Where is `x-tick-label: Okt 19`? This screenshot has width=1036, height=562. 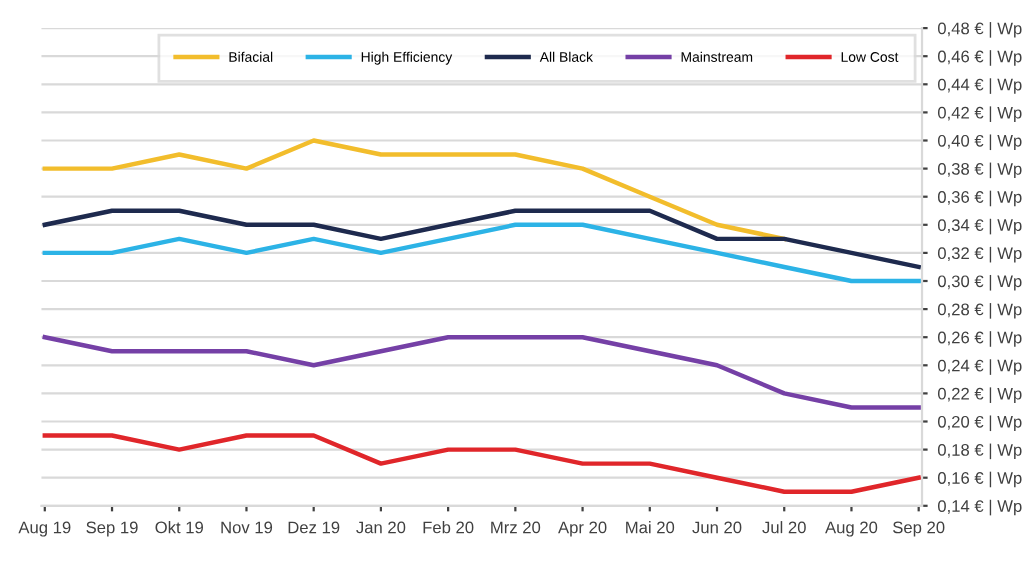
x-tick-label: Okt 19 is located at coordinates (179, 527).